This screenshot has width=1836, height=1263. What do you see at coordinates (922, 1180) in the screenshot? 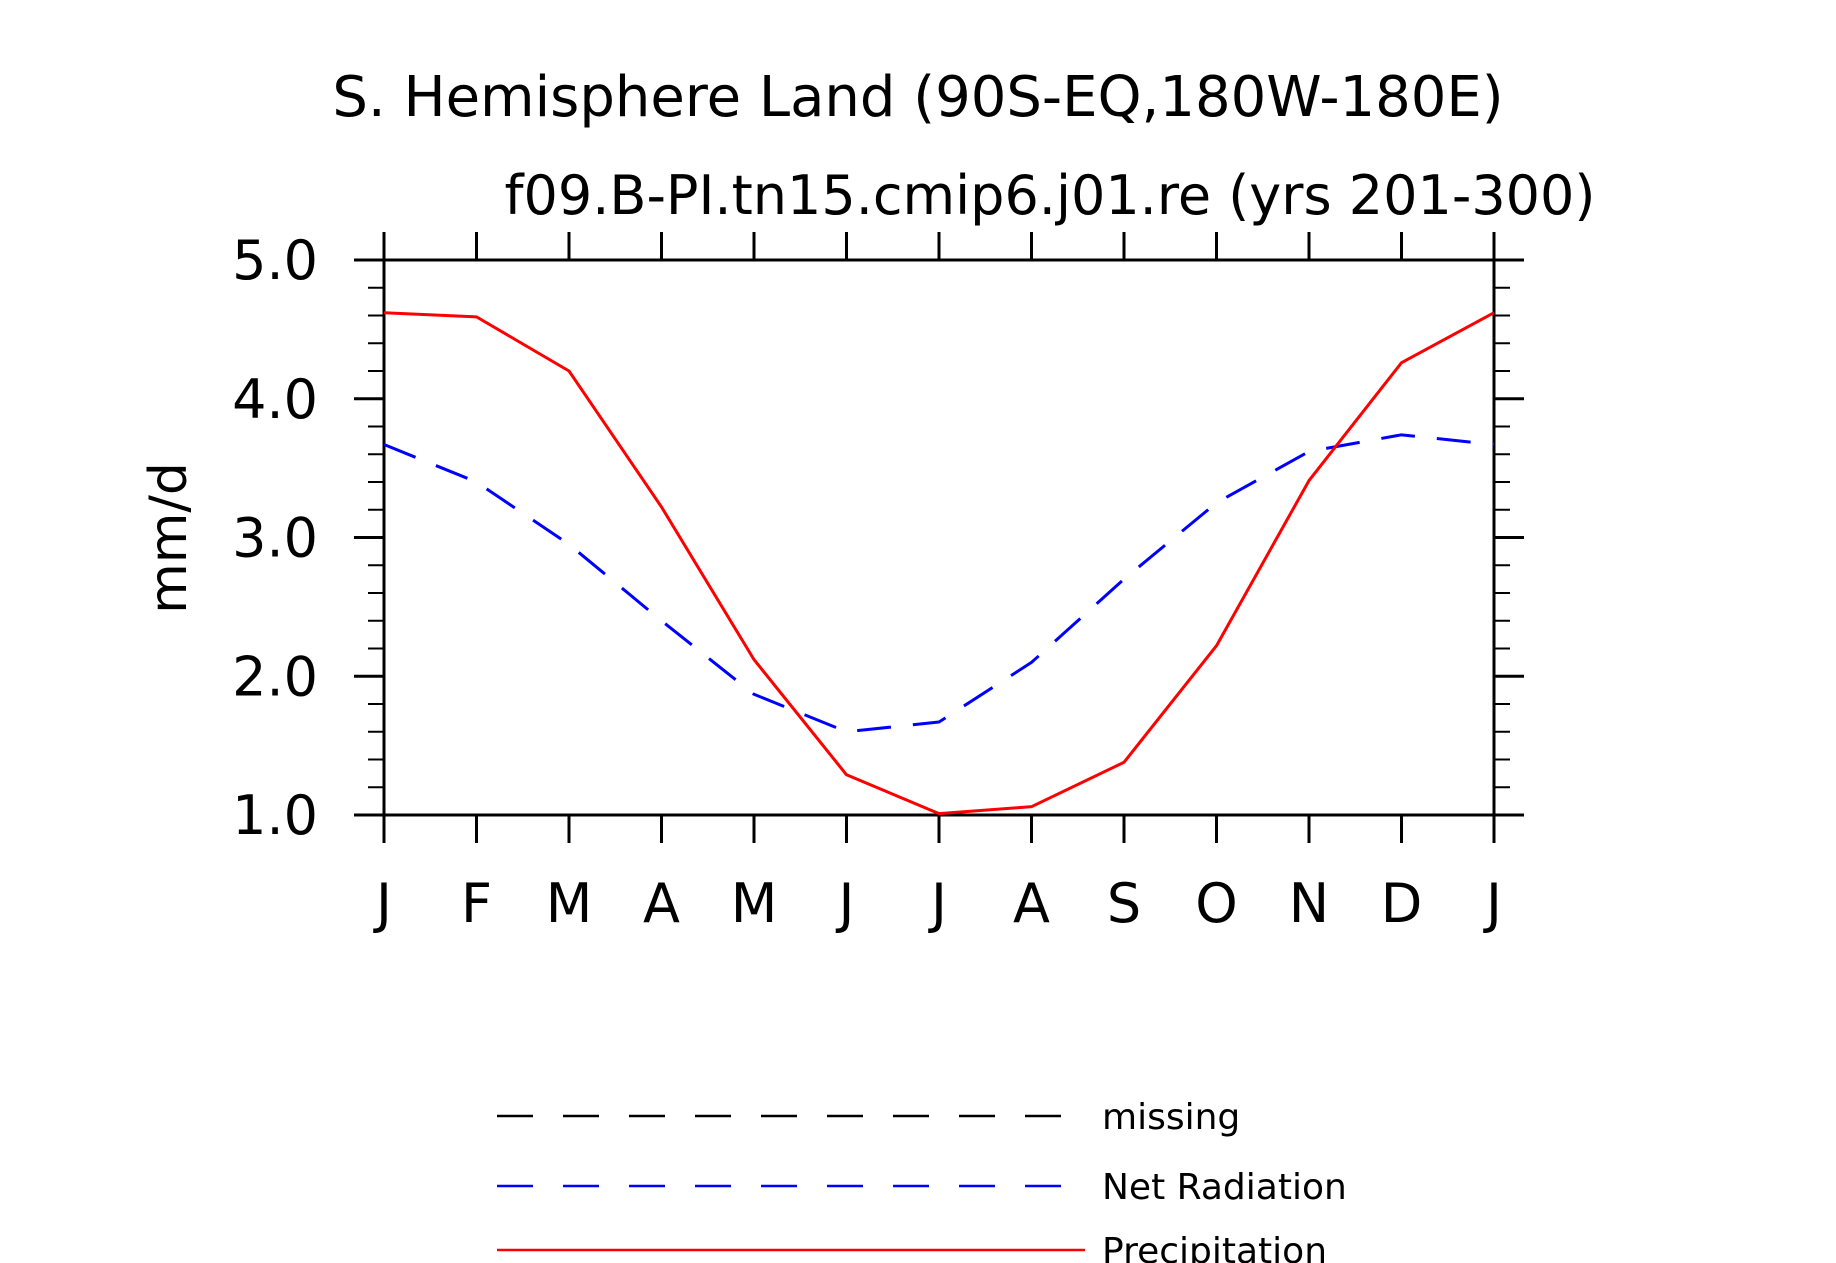
I see `legend: missing Net Radiation Precipitation` at bounding box center [922, 1180].